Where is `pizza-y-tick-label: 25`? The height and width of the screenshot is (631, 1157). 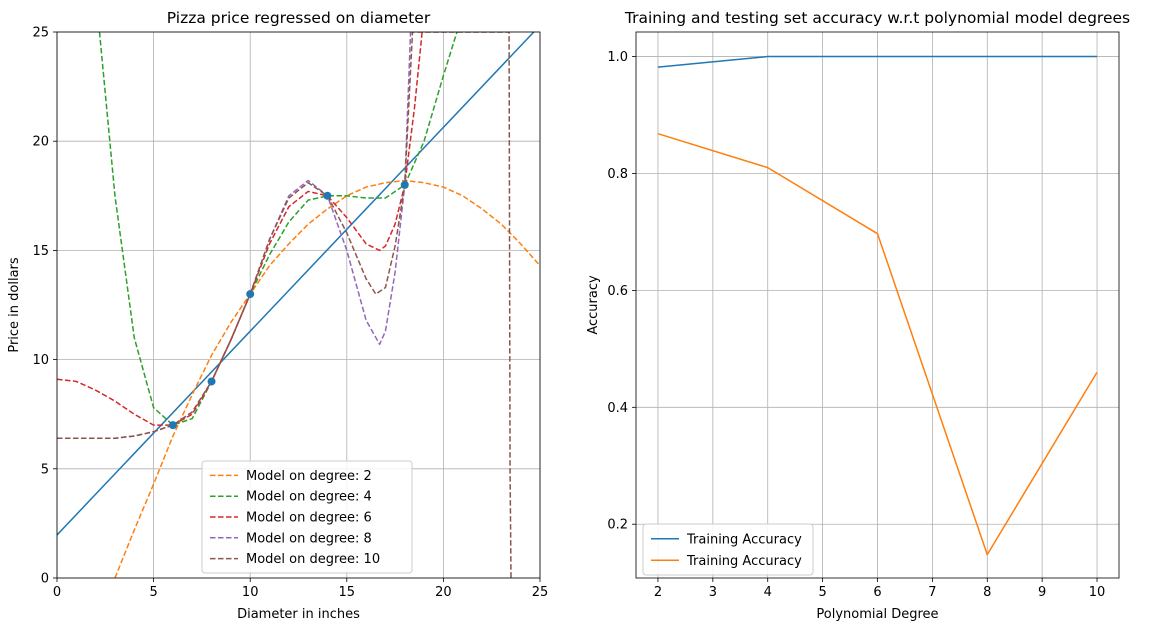
pizza-y-tick-label: 25 is located at coordinates (40, 33).